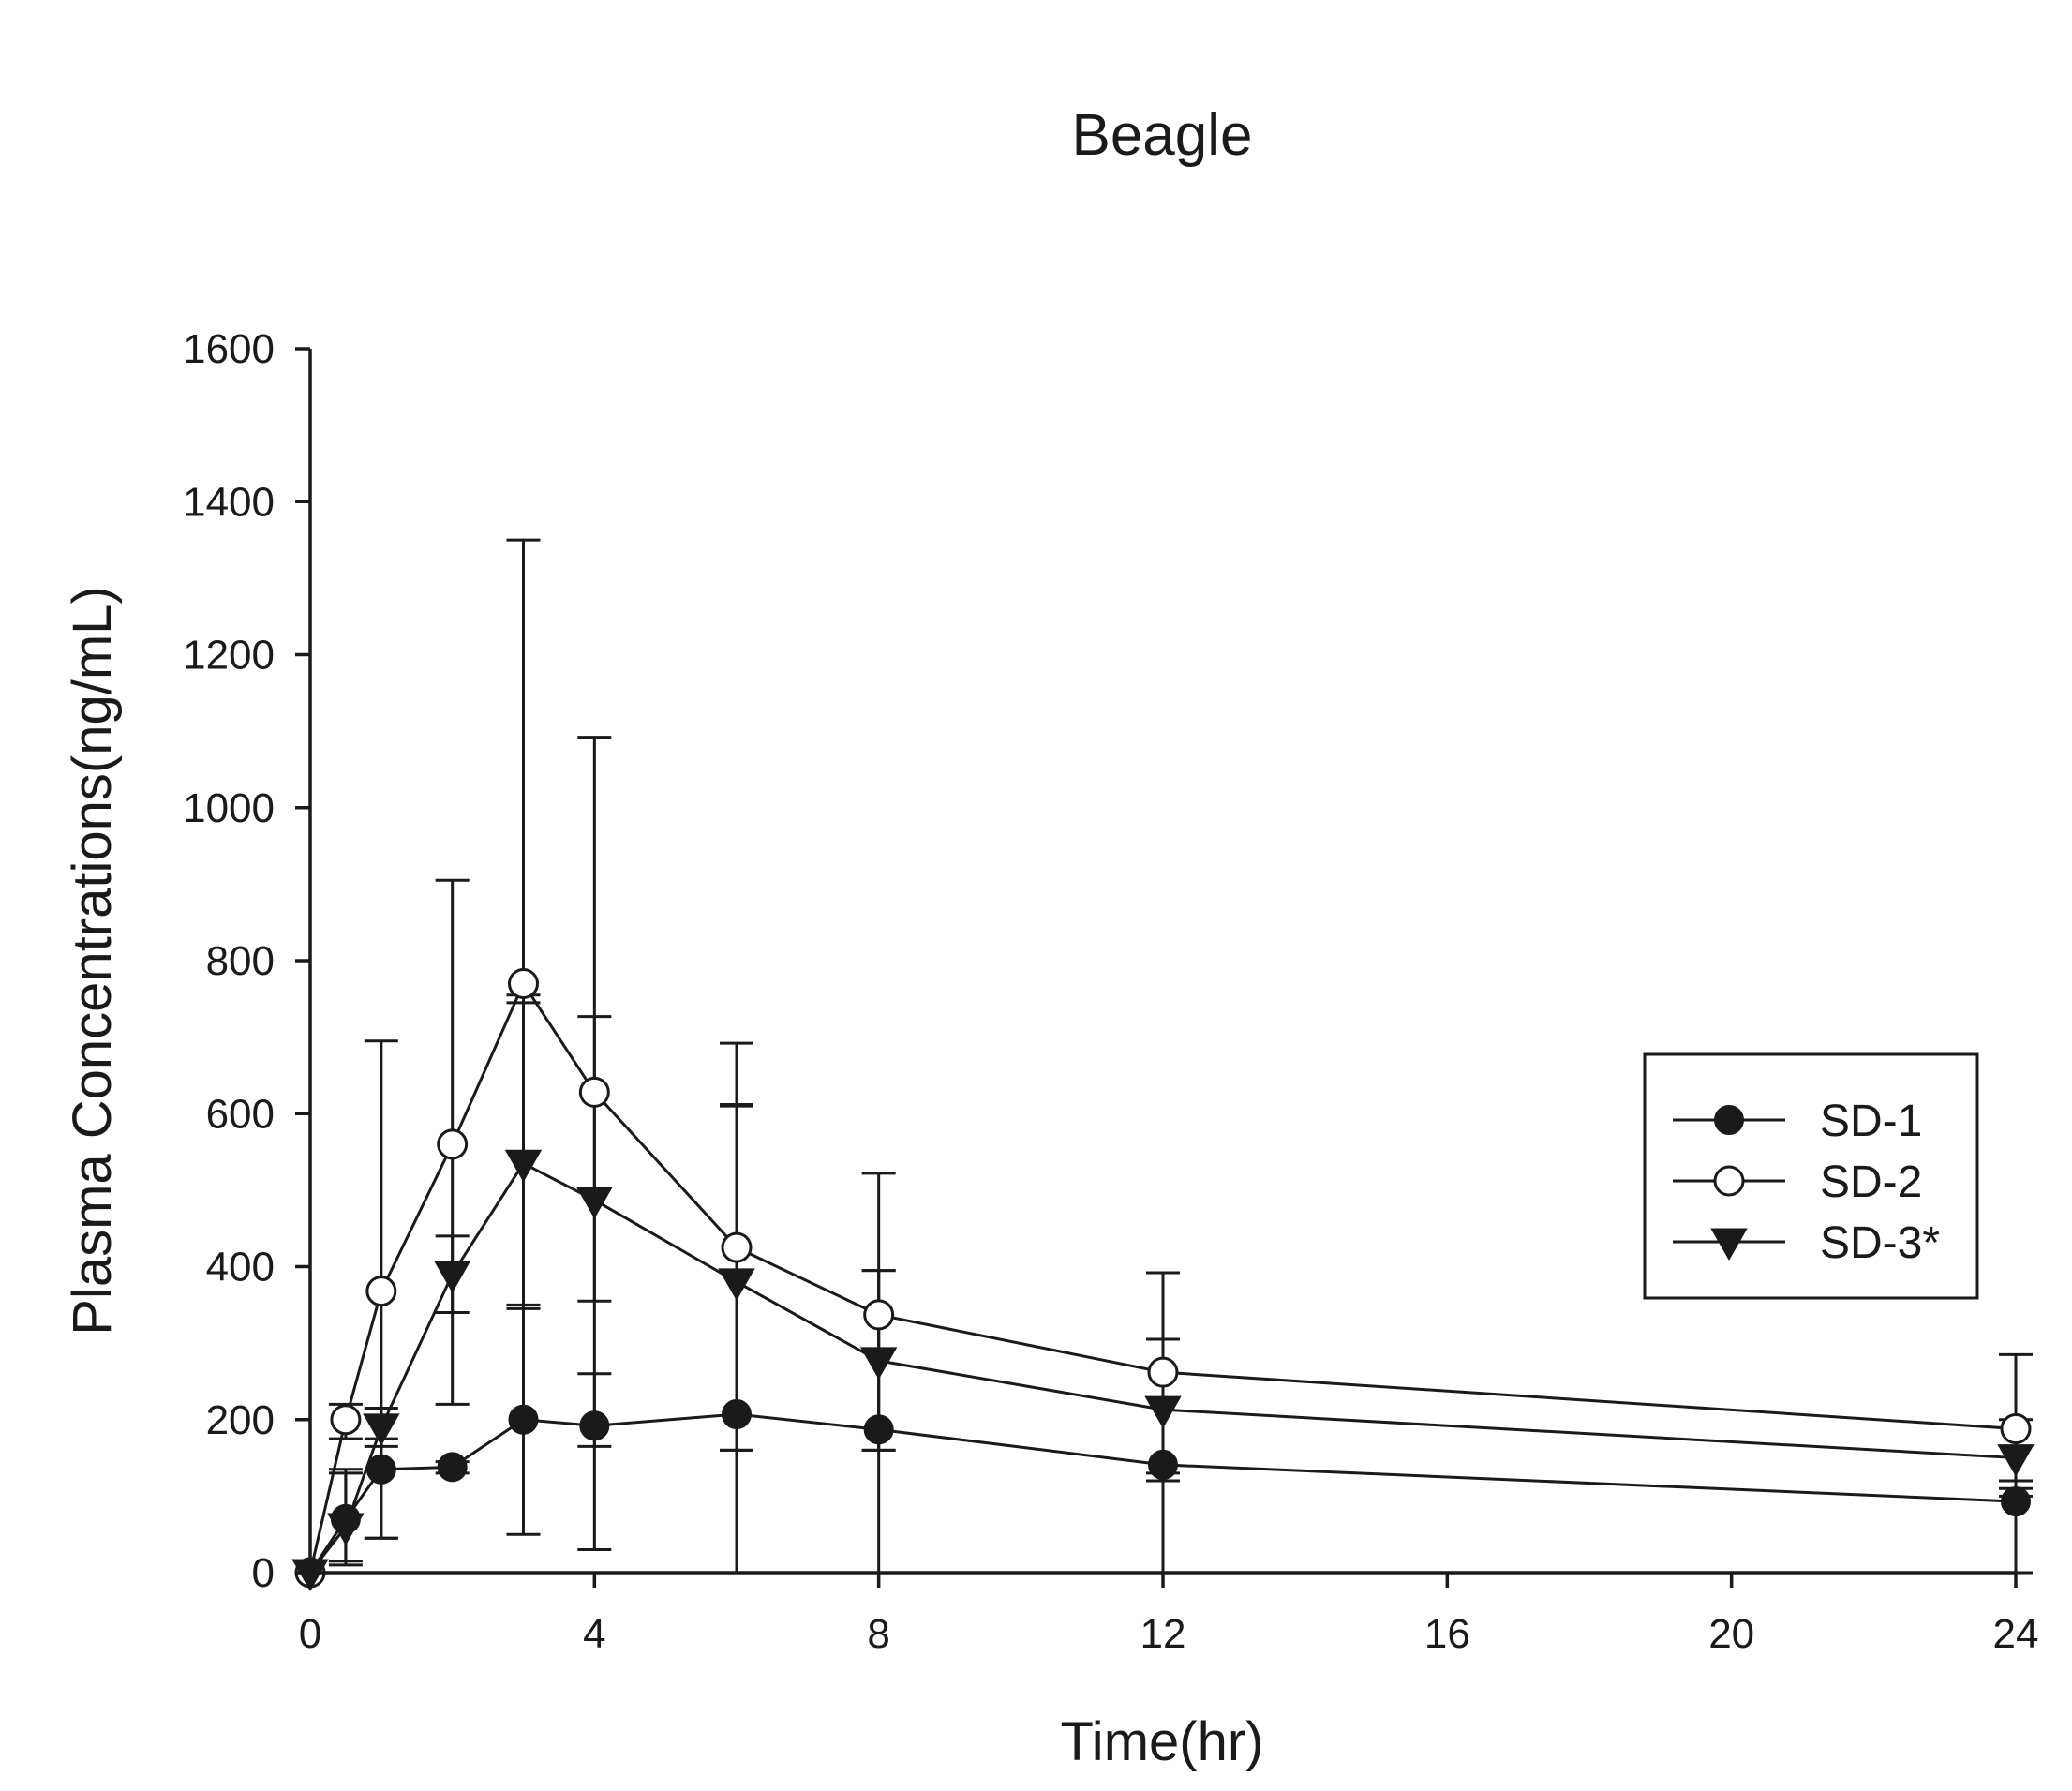 The image size is (2072, 1791). I want to click on y-tick-label: 400, so click(240, 1268).